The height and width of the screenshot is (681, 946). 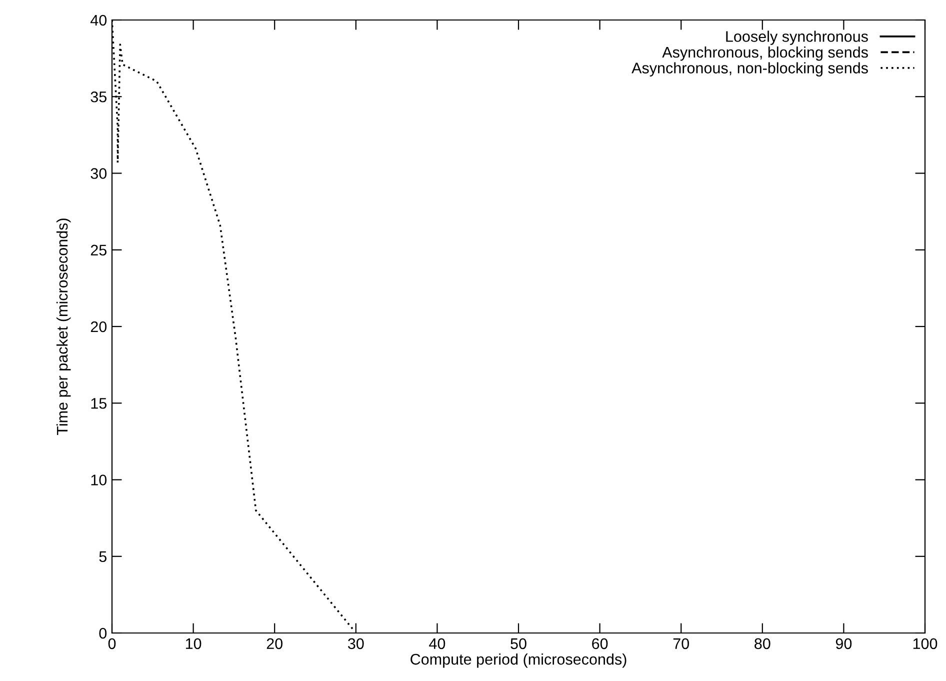 What do you see at coordinates (103, 633) in the screenshot?
I see `y-tick-label: 0` at bounding box center [103, 633].